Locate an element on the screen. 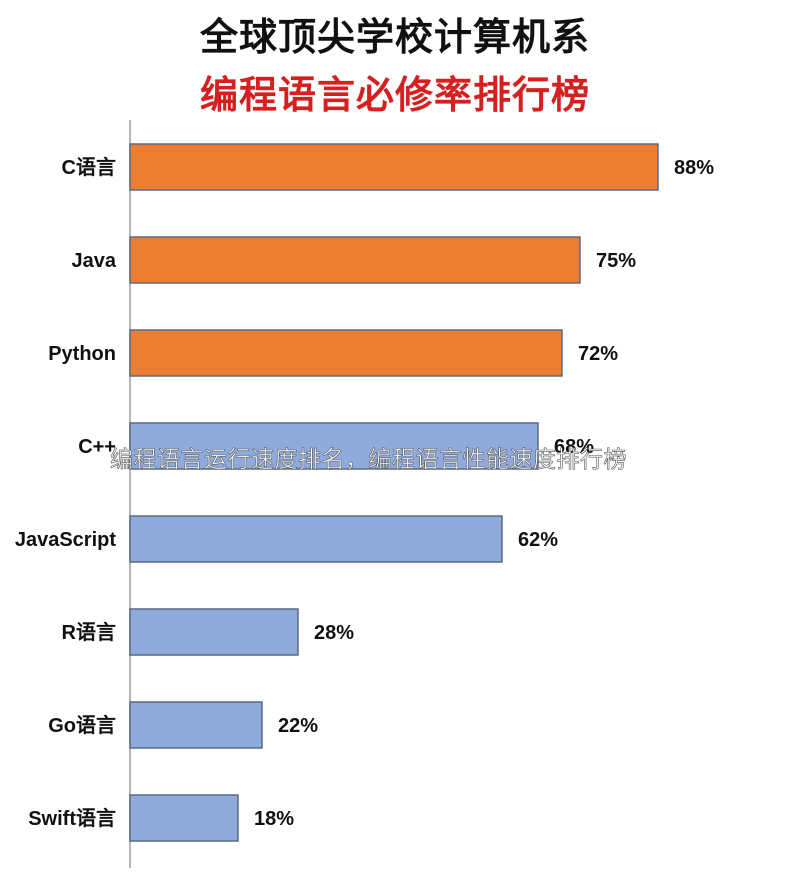 Image resolution: width=790 pixels, height=890 pixels. category-label: Swift语言 is located at coordinates (72, 818).